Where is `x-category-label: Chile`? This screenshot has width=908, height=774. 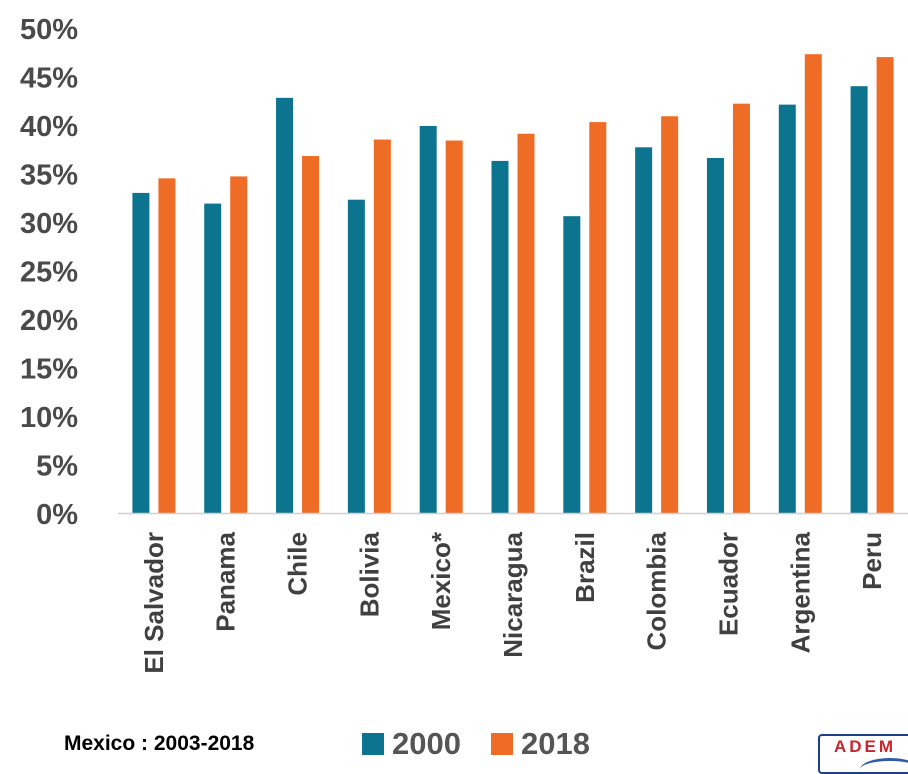
x-category-label: Chile is located at coordinates (298, 564).